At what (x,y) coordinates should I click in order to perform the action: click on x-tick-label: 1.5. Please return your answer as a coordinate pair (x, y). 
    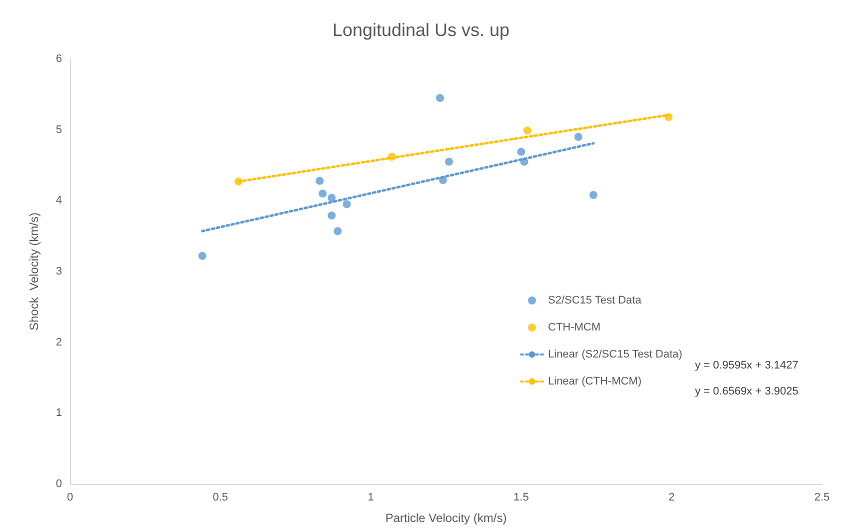
    Looking at the image, I should click on (521, 498).